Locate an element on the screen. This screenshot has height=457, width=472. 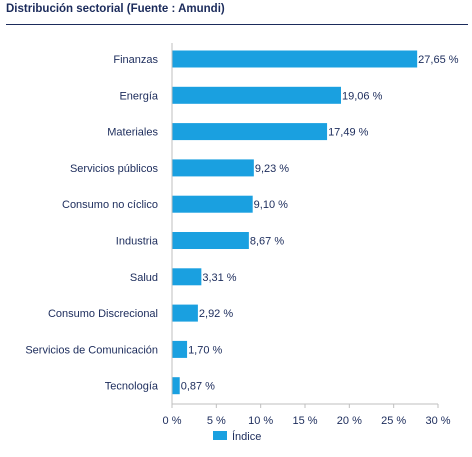
x-tick-label: 0 % is located at coordinates (172, 421).